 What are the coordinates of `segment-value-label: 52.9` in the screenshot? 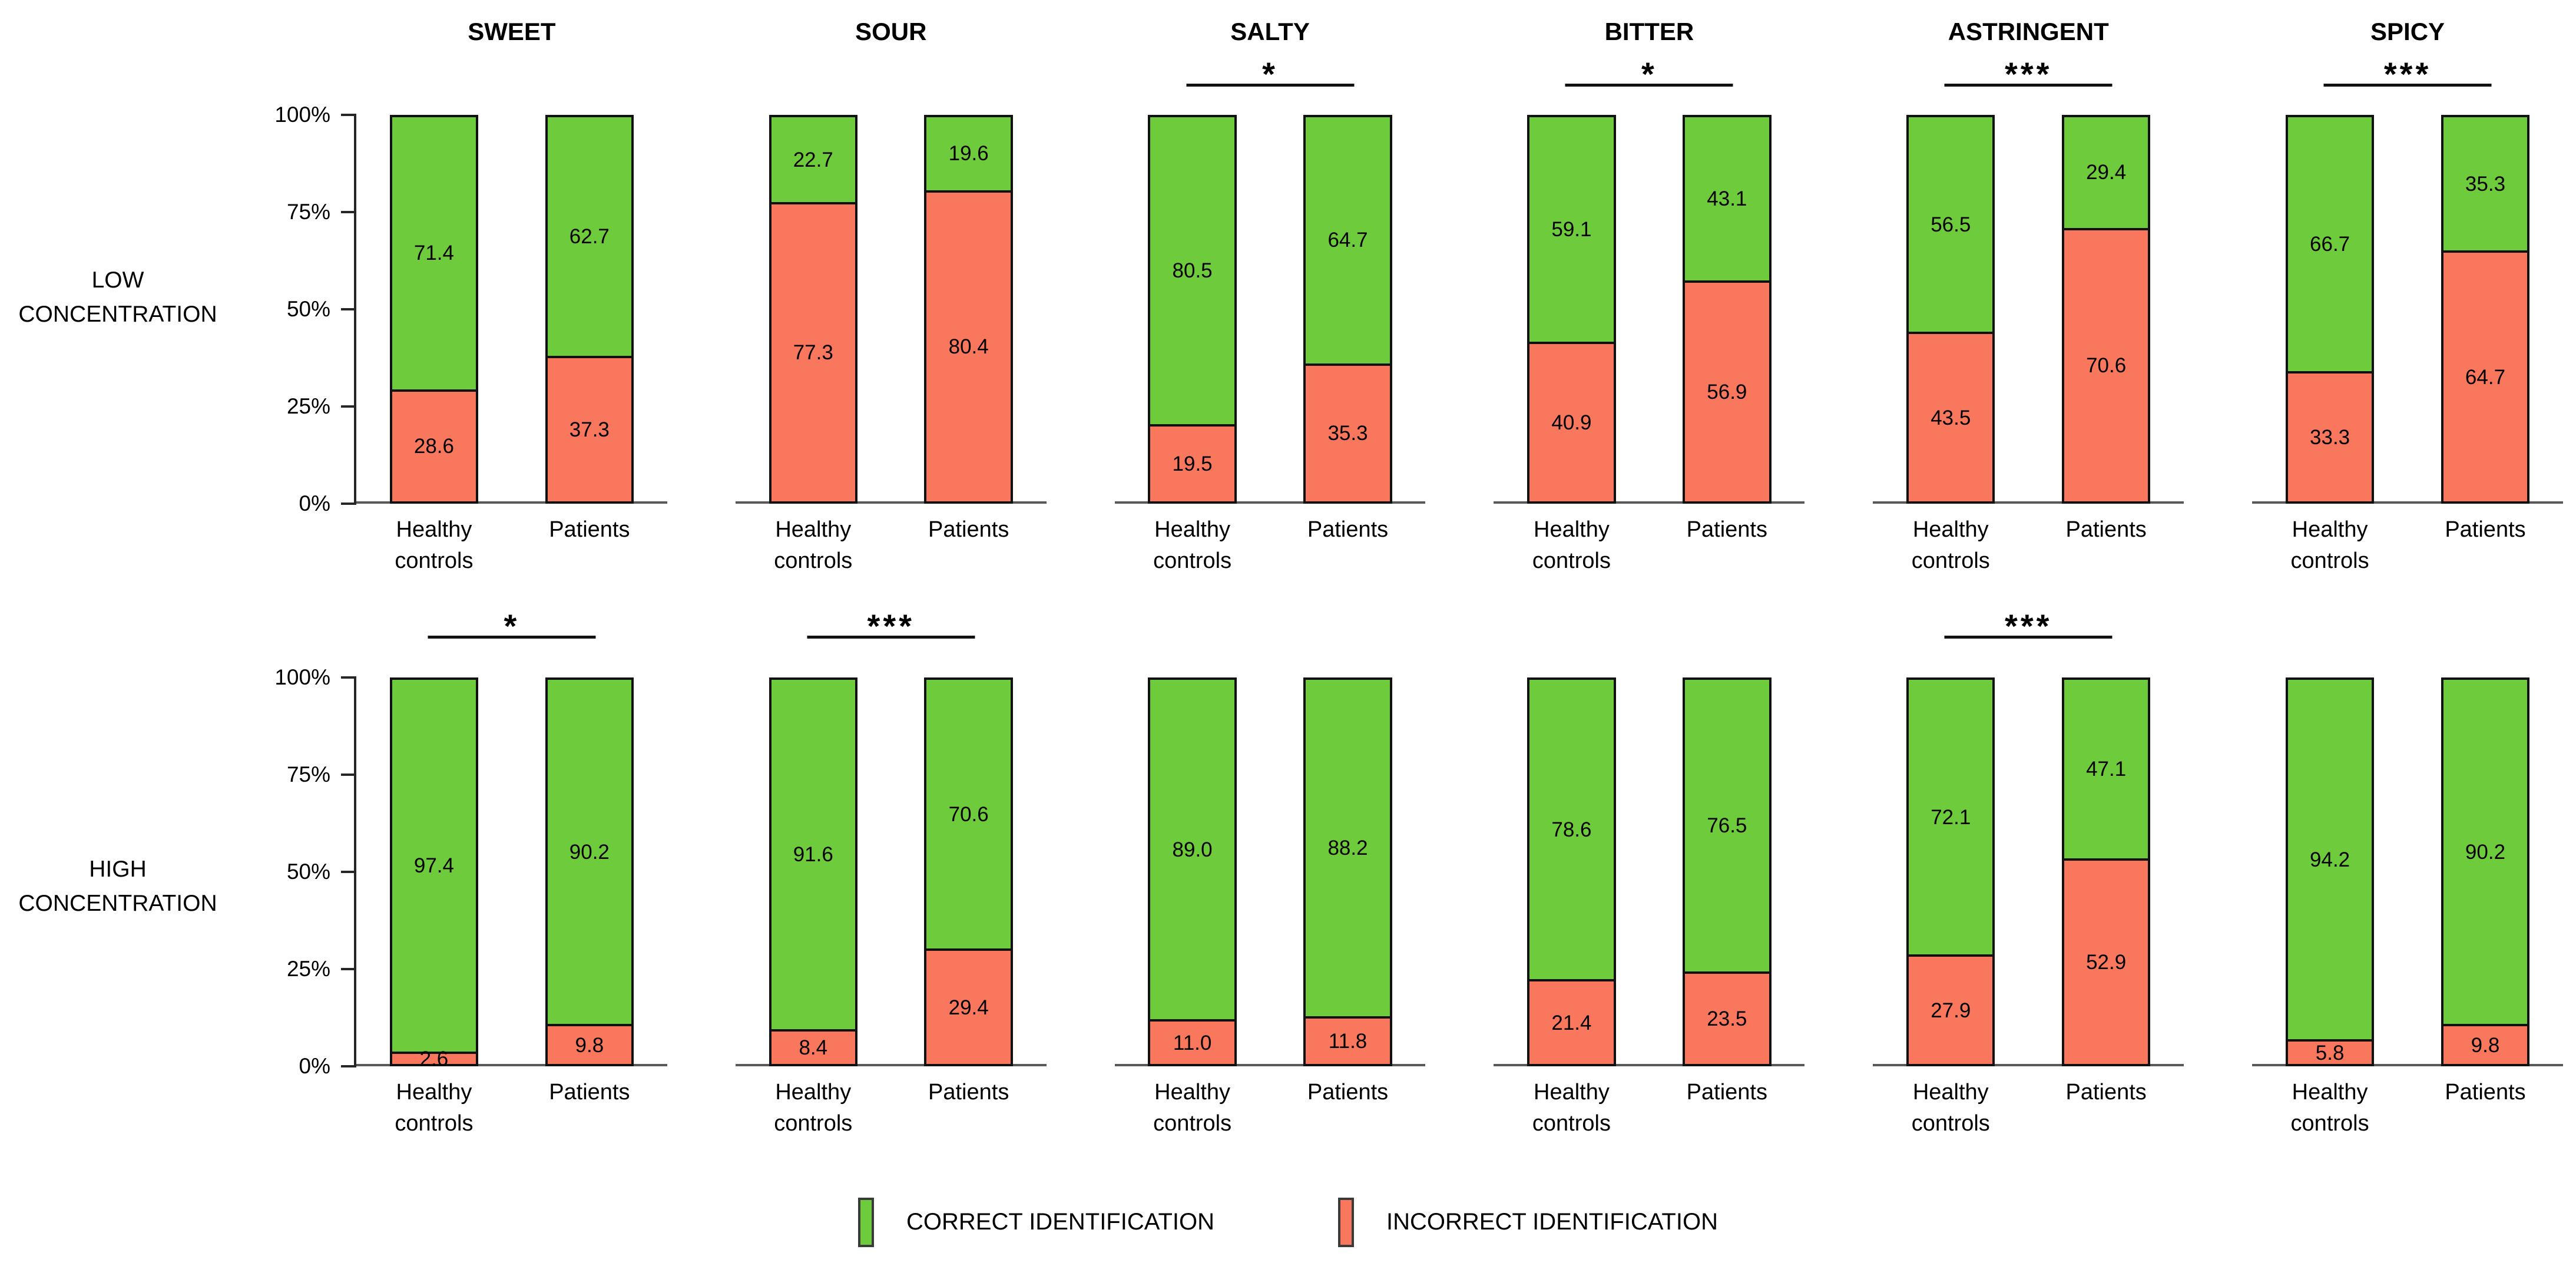 It's located at (2106, 962).